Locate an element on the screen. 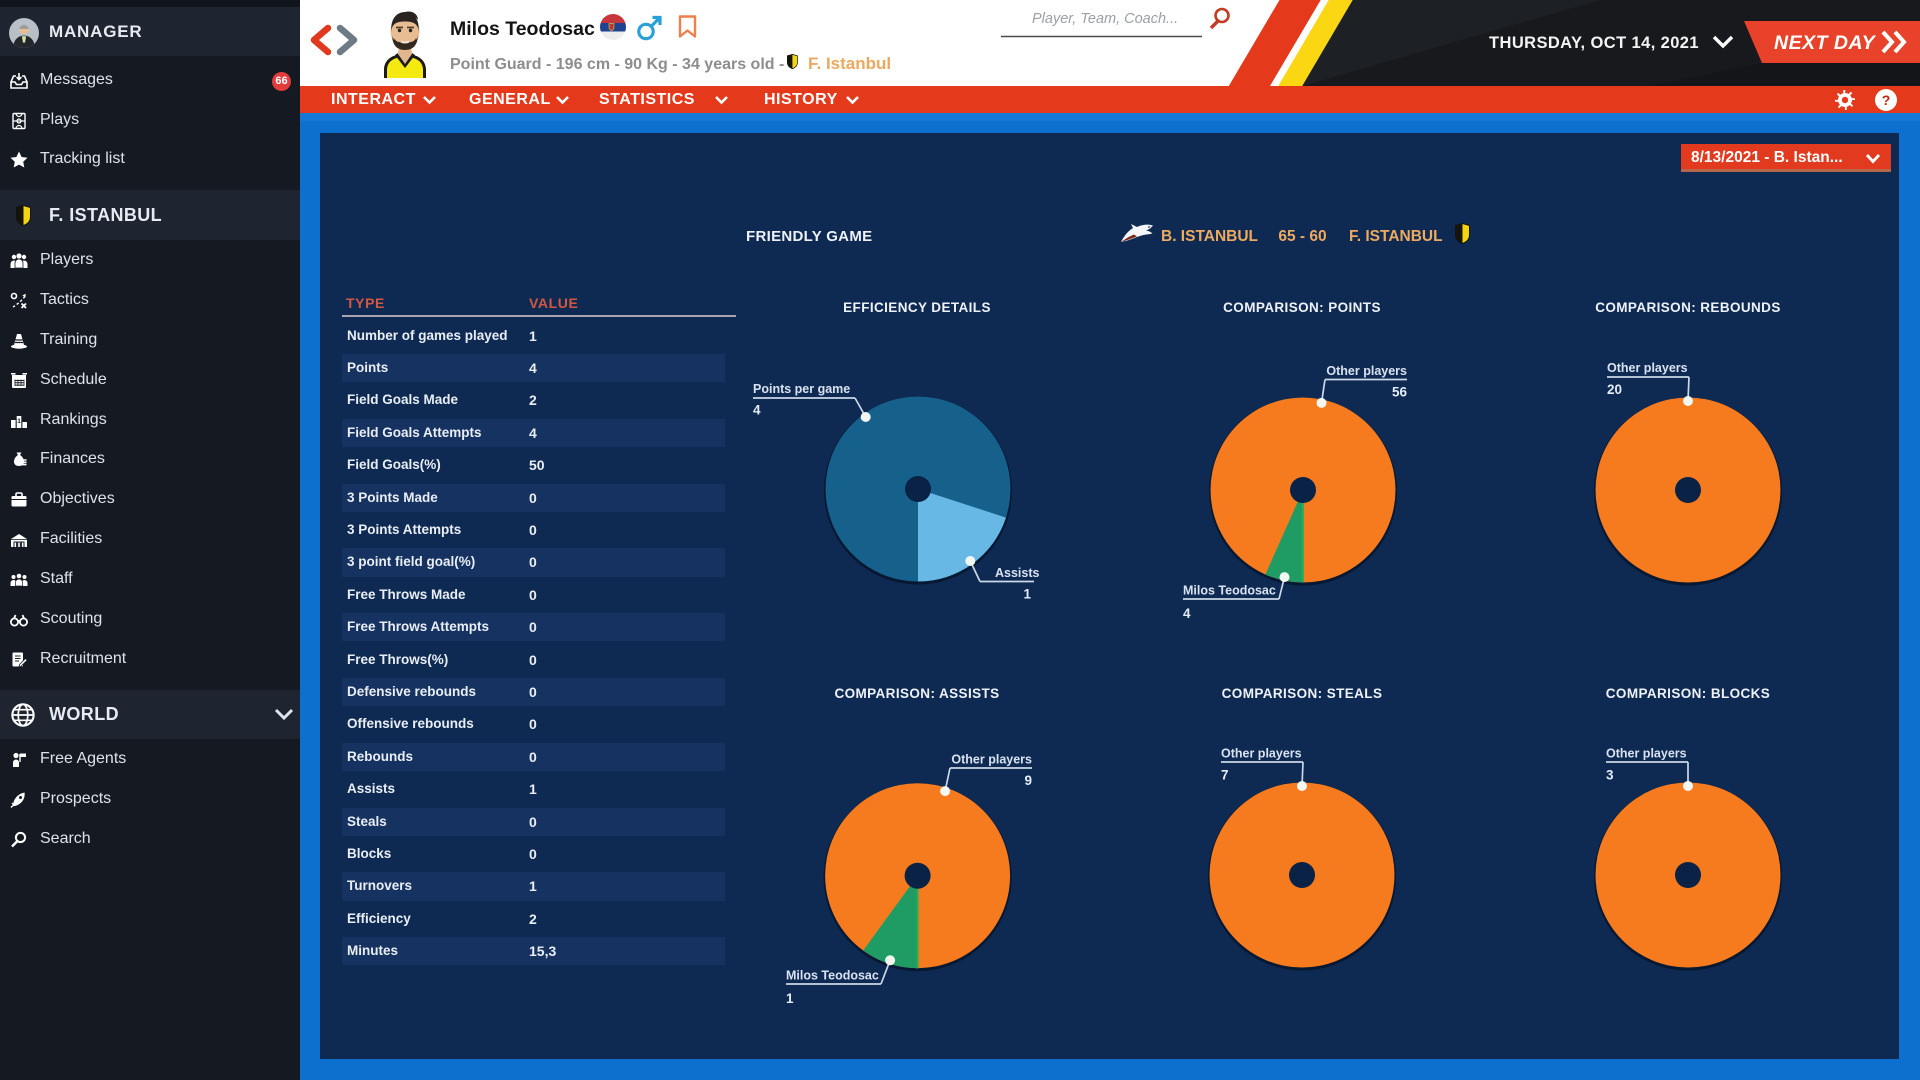 The height and width of the screenshot is (1080, 1920). svg-text: 9 is located at coordinates (1028, 780).